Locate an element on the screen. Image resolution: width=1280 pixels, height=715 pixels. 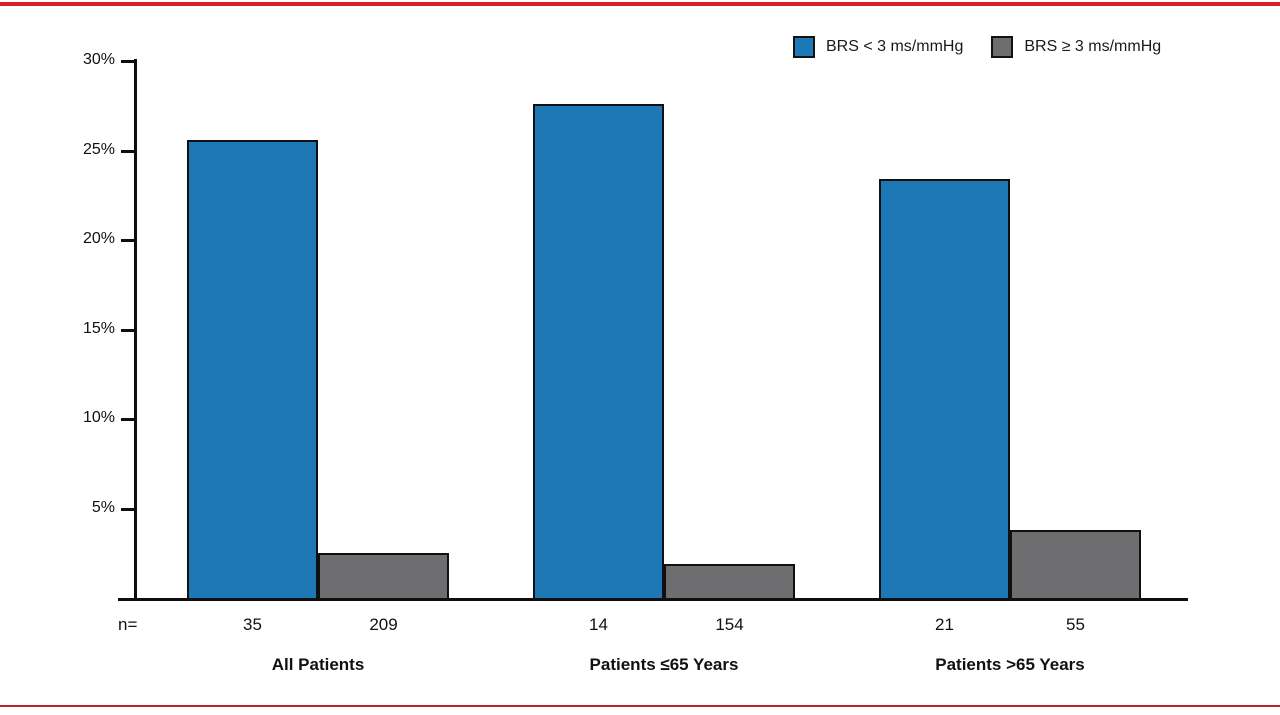
bottom-red-rule is located at coordinates (640, 706).